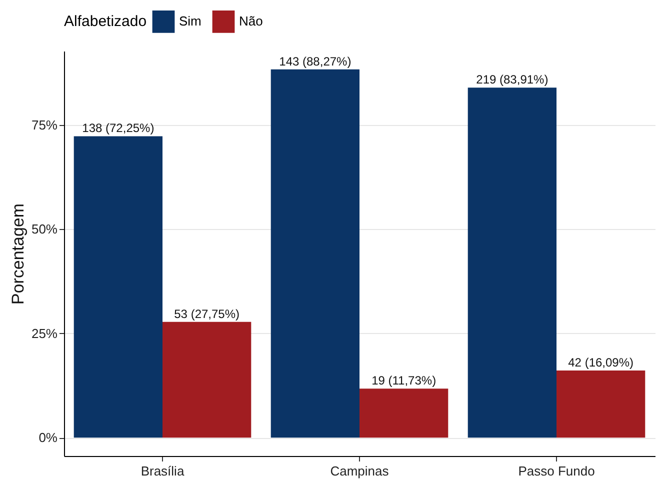 Image resolution: width=669 pixels, height=486 pixels. Describe the element at coordinates (404, 381) in the screenshot. I see `data-label: 19 (11,73%)` at that location.